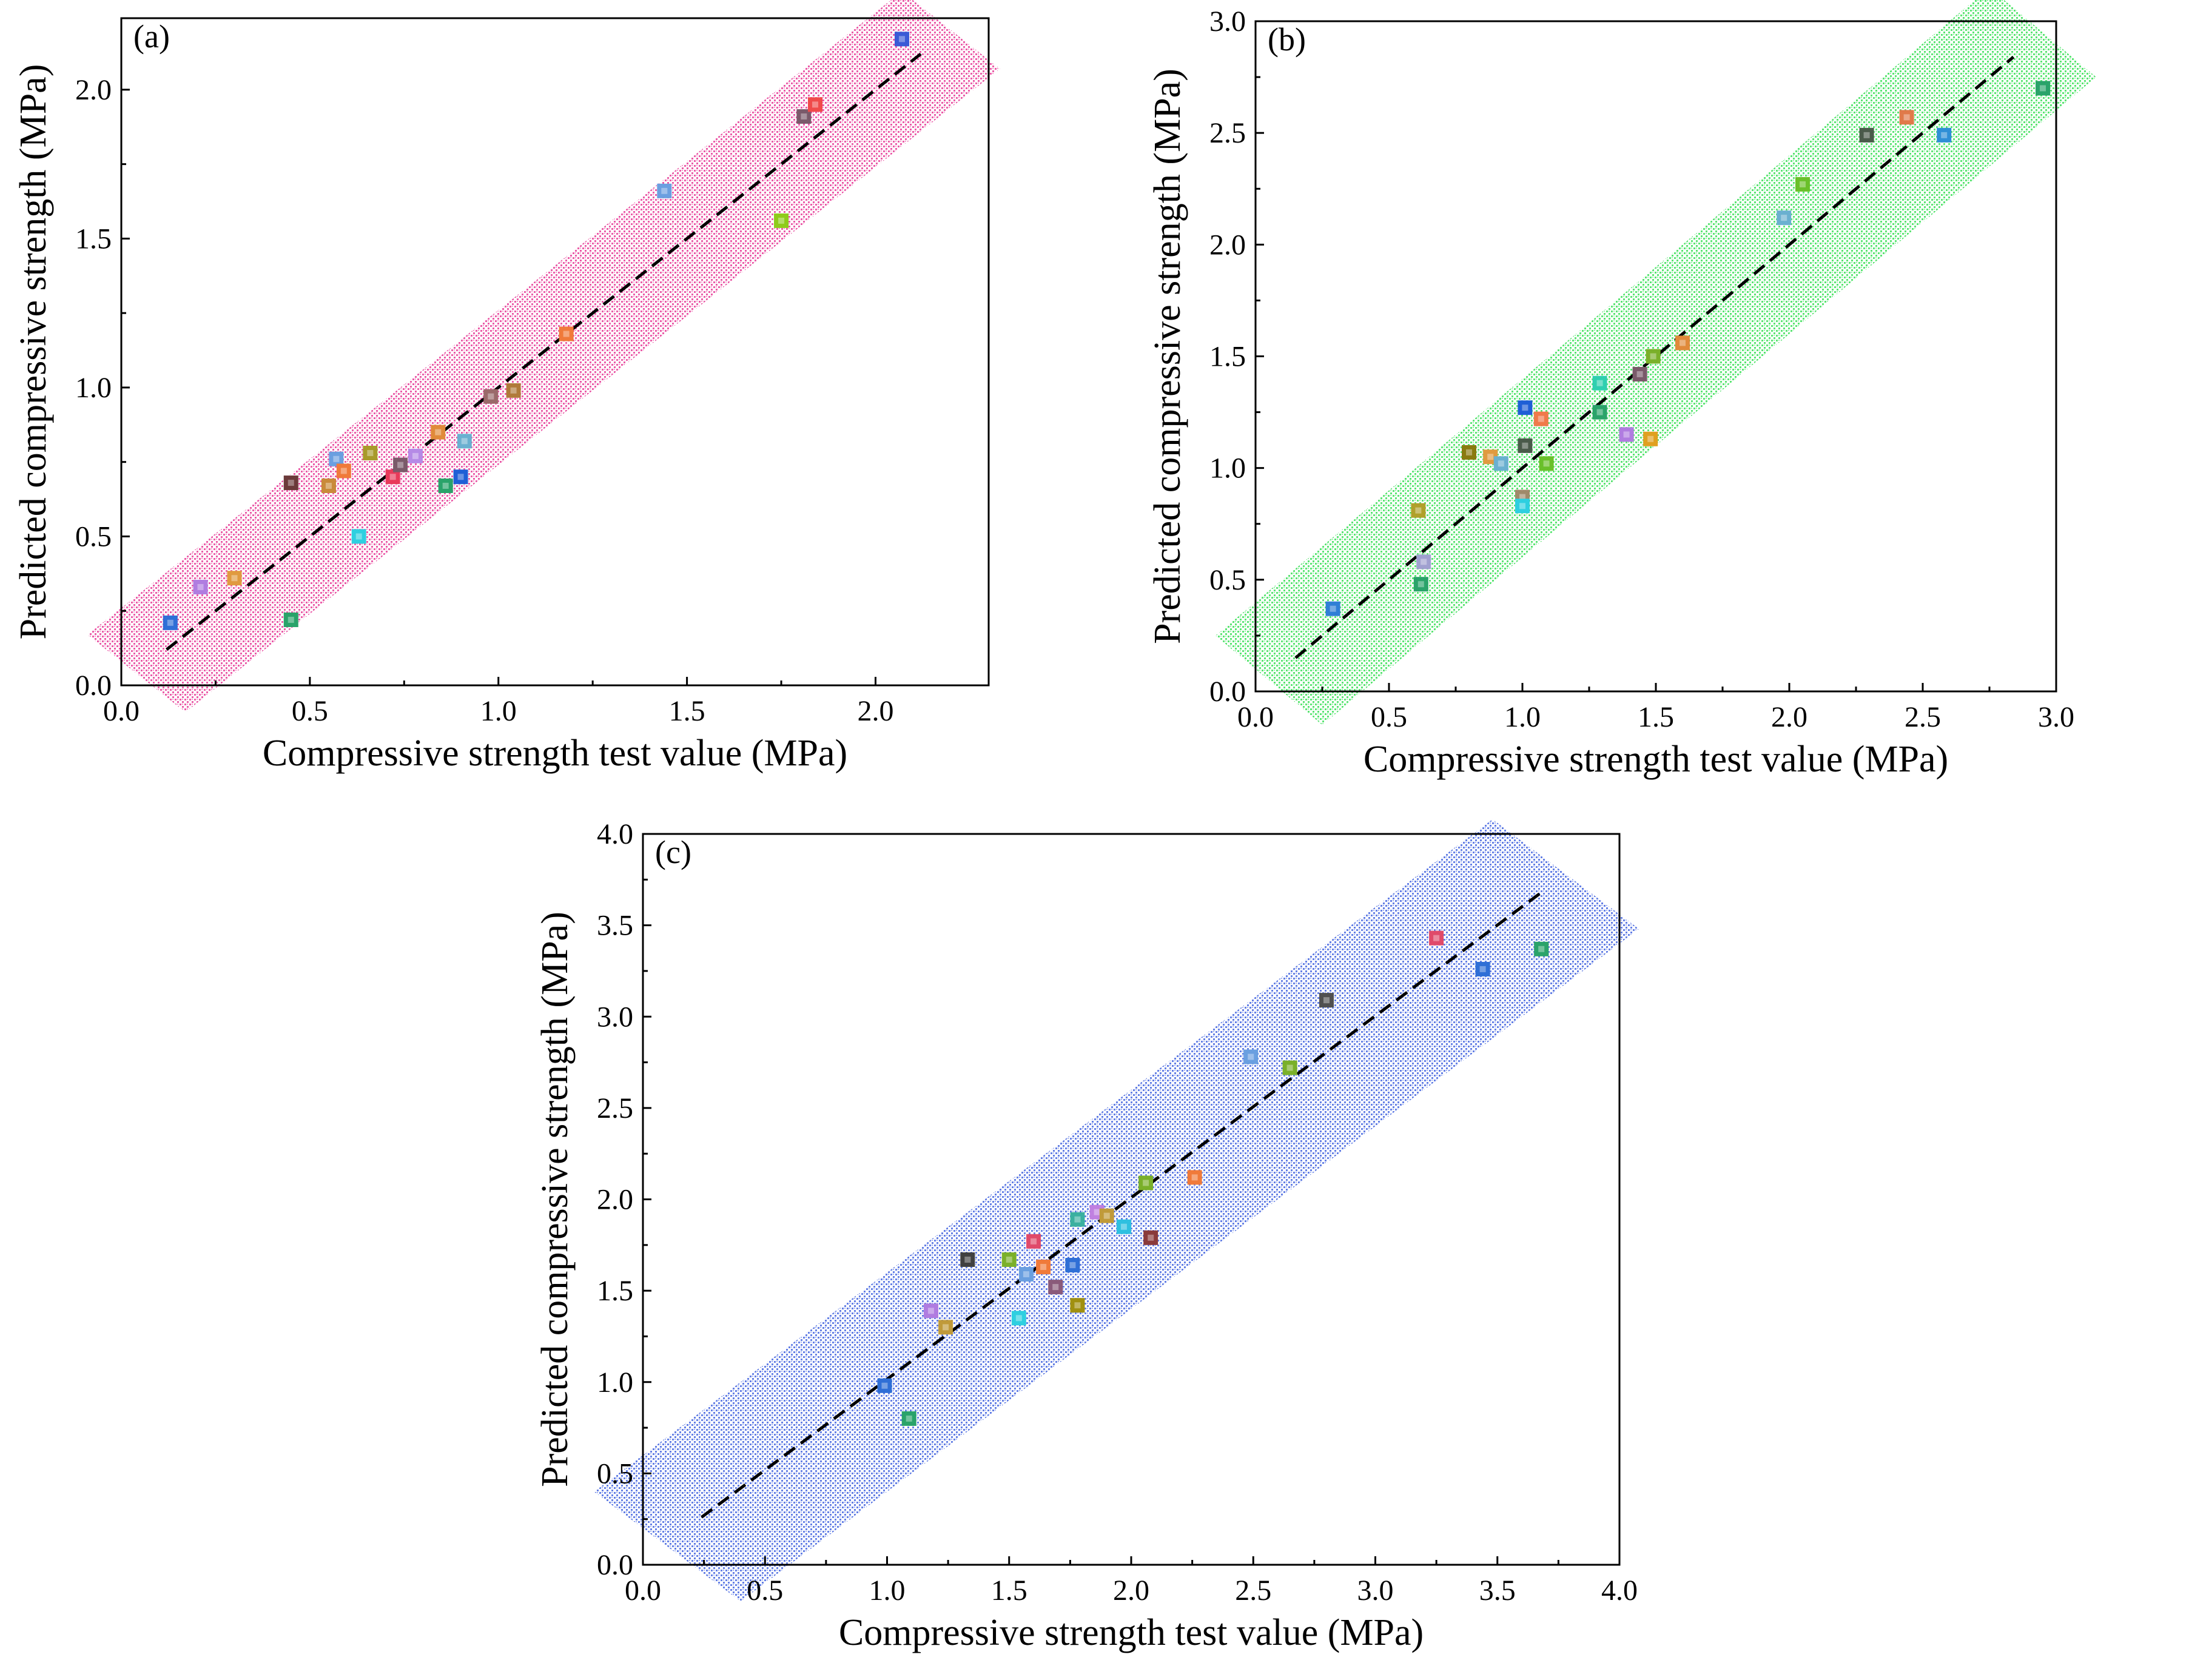 Image resolution: width=2189 pixels, height=1680 pixels. I want to click on panel-label: (c), so click(673, 852).